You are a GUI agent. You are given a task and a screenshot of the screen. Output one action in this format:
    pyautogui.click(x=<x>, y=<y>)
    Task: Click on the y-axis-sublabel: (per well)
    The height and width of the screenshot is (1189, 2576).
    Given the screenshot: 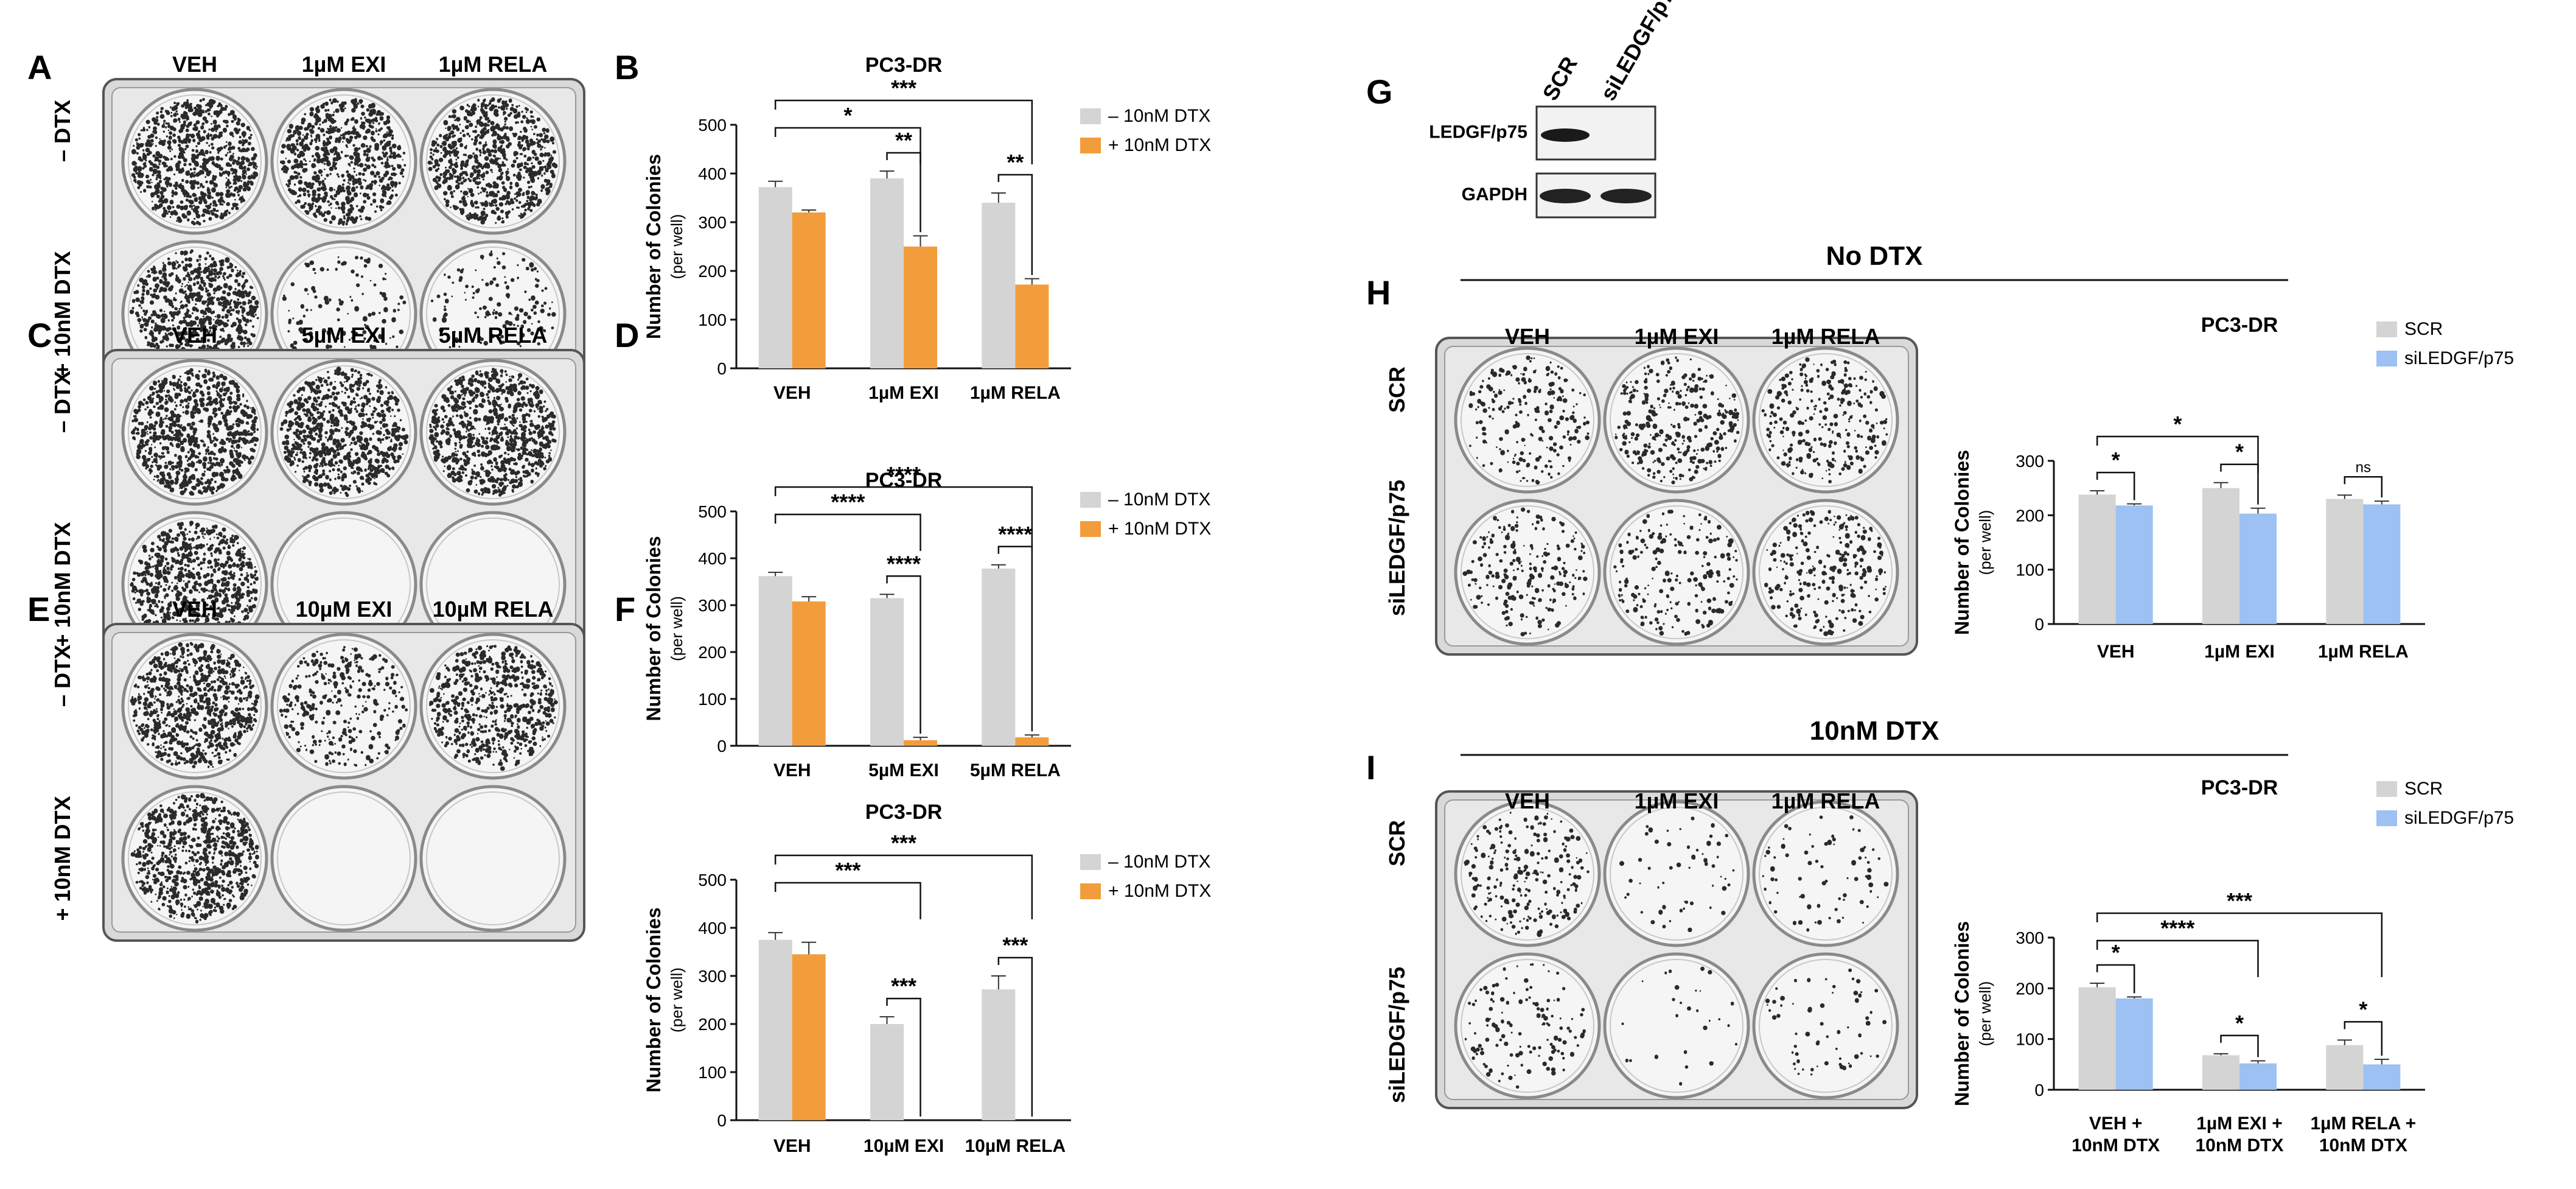 What is the action you would take?
    pyautogui.click(x=677, y=246)
    